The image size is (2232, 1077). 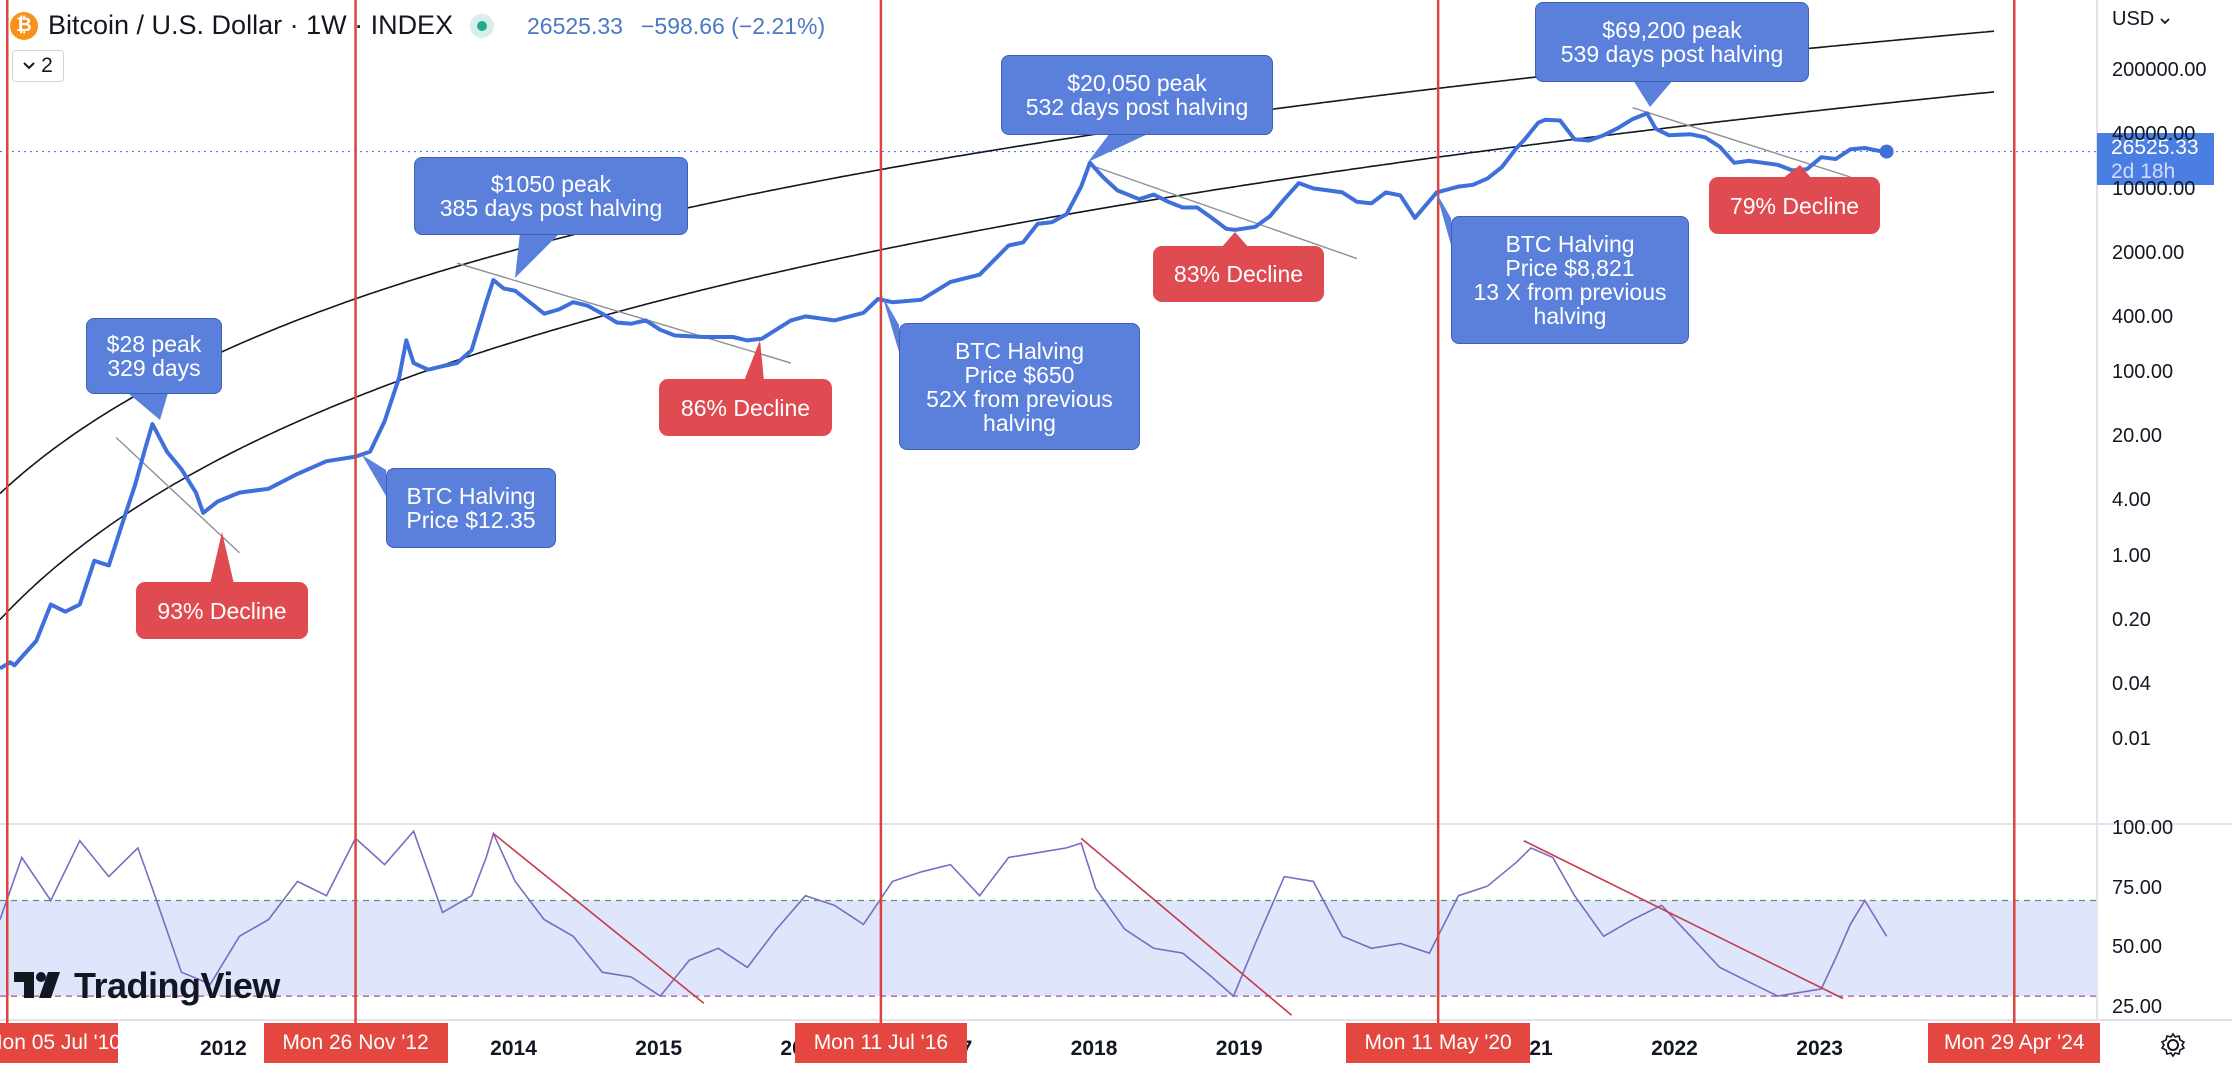 I want to click on peak-label-2017: $20,050 peak 532 days post halving, so click(x=1137, y=95).